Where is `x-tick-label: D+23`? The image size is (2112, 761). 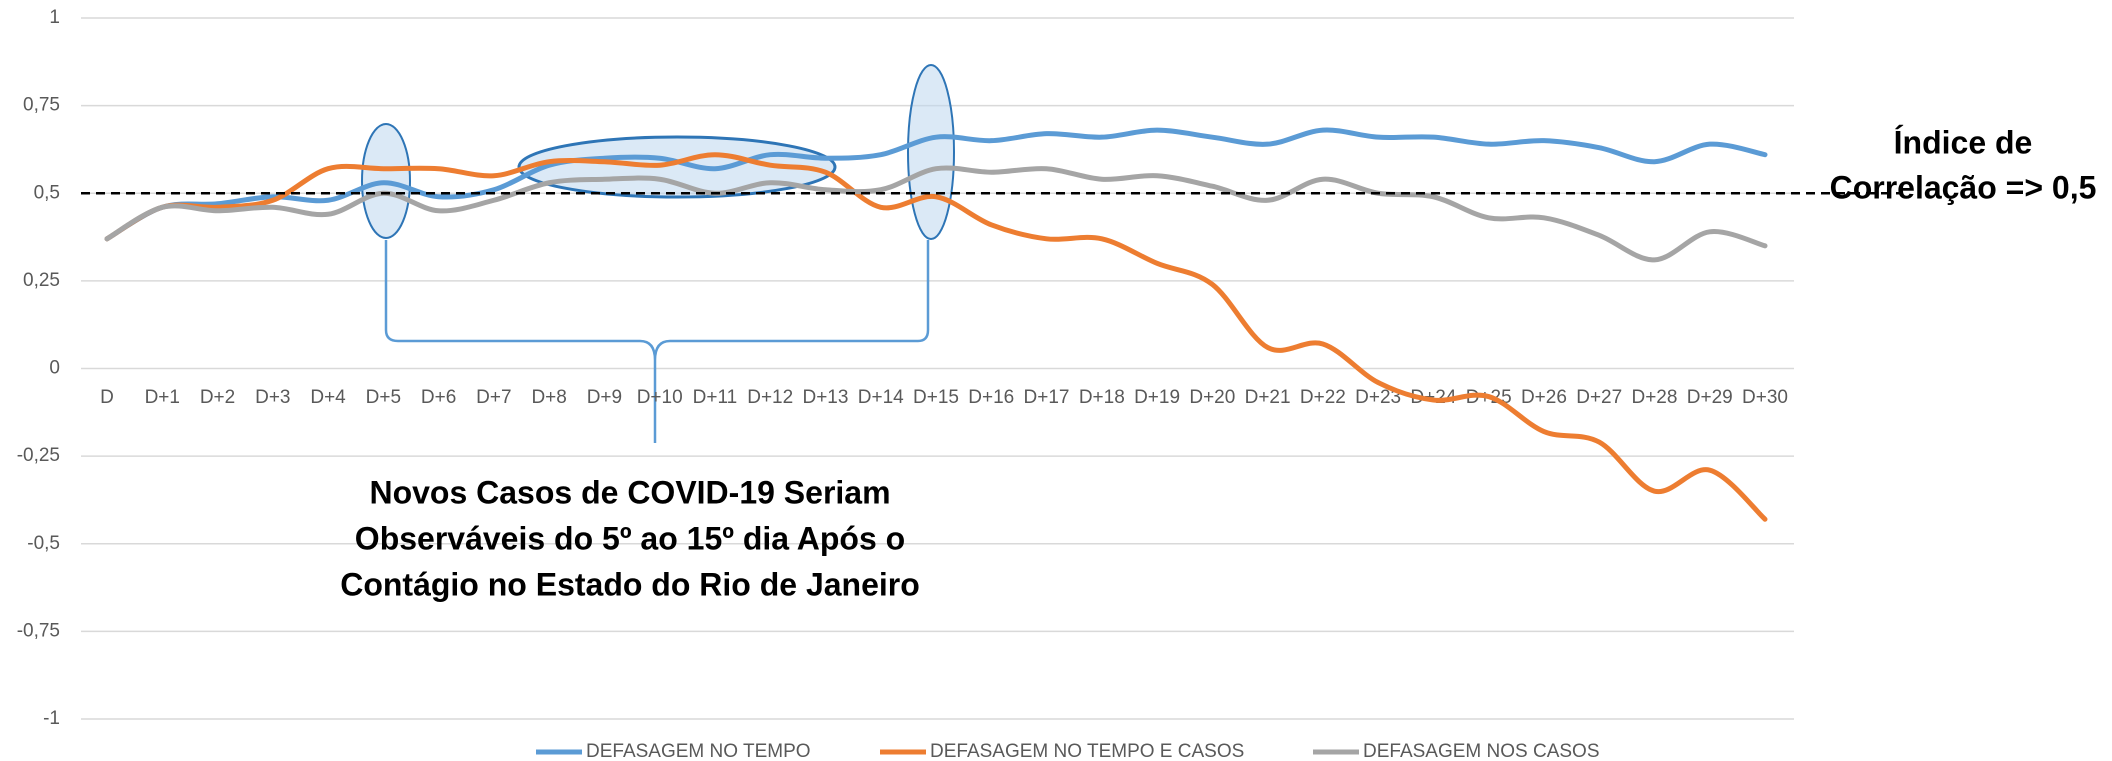 x-tick-label: D+23 is located at coordinates (1378, 397).